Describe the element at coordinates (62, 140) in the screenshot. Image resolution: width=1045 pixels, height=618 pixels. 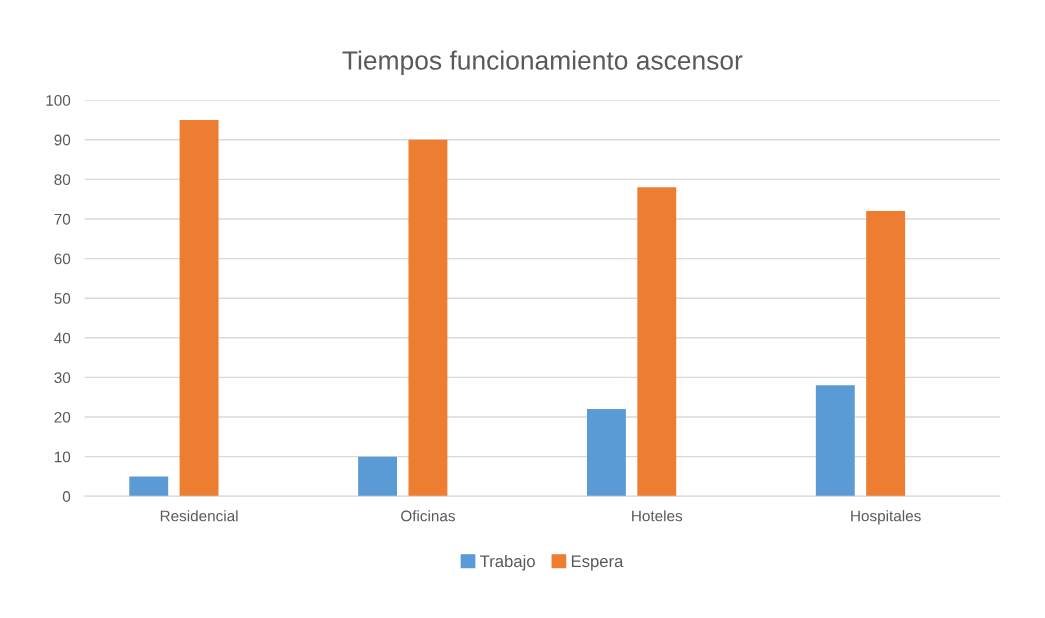
I see `y-tick-label: 90` at that location.